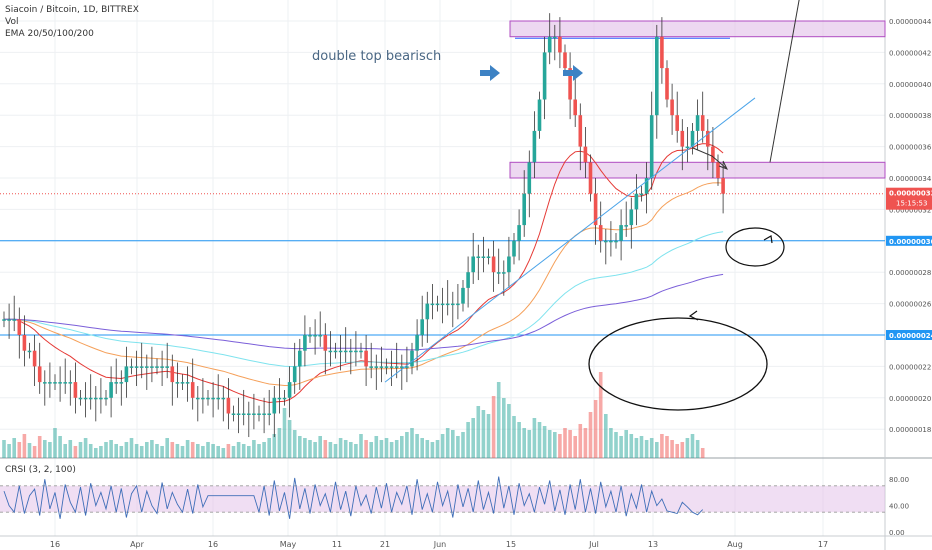 The width and height of the screenshot is (932, 550). I want to click on time-tick-label: 21, so click(385, 544).